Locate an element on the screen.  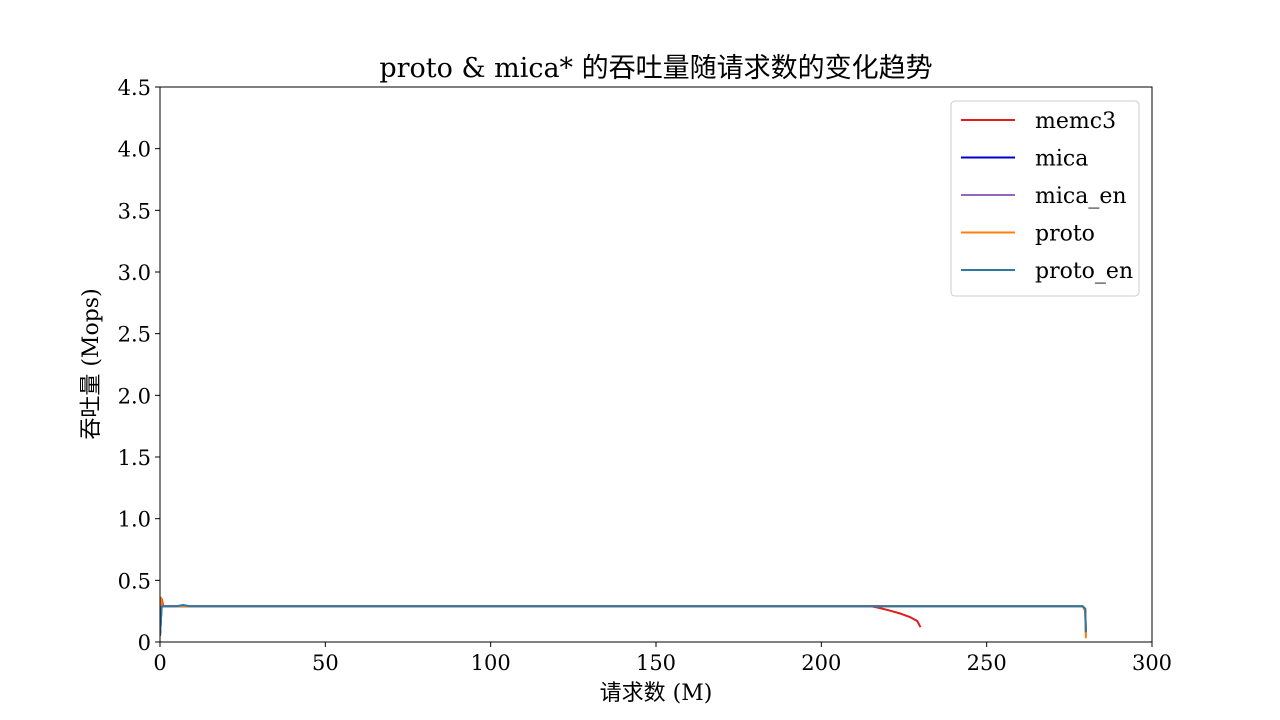
x-tick-label: 300 is located at coordinates (1152, 663).